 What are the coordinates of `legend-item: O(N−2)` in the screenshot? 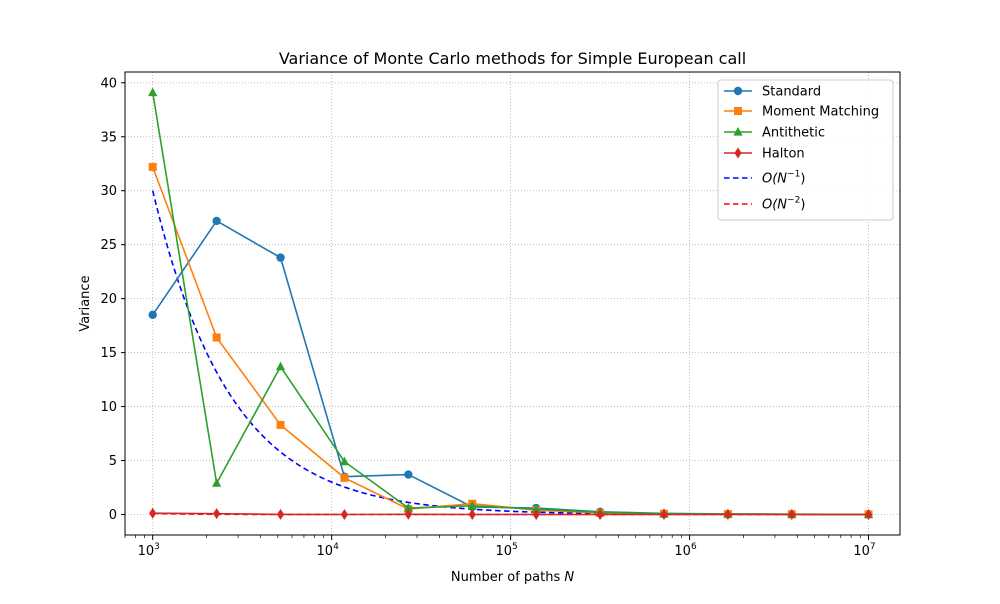 It's located at (764, 204).